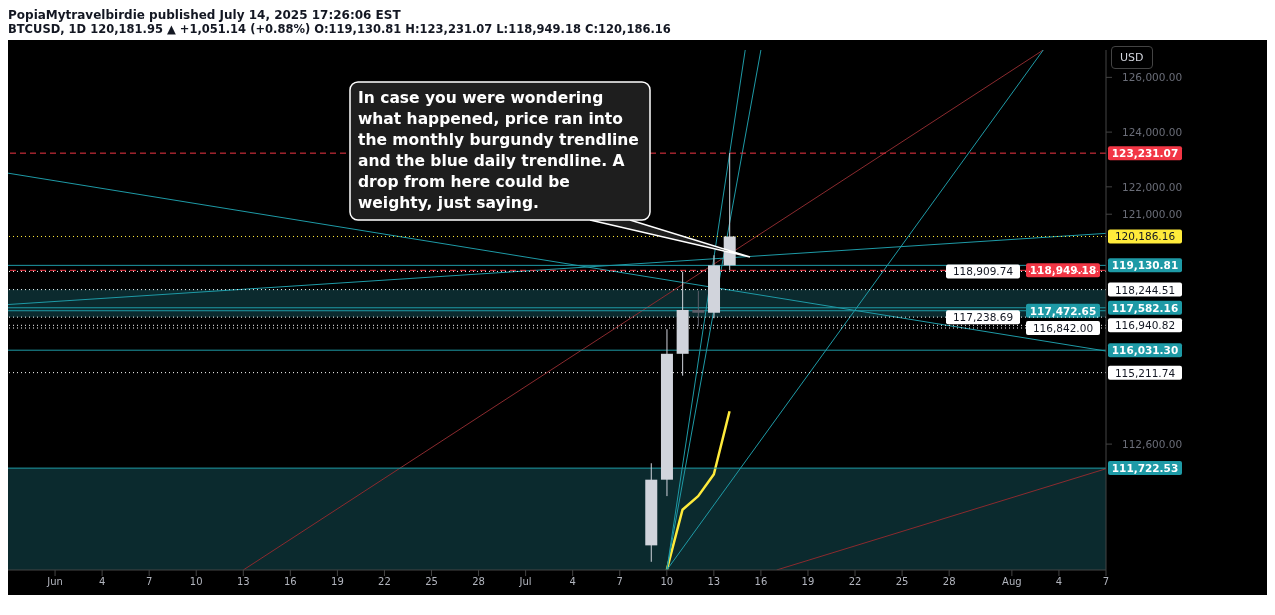  What do you see at coordinates (1063, 328) in the screenshot?
I see `ref-line-label: 116,842.00` at bounding box center [1063, 328].